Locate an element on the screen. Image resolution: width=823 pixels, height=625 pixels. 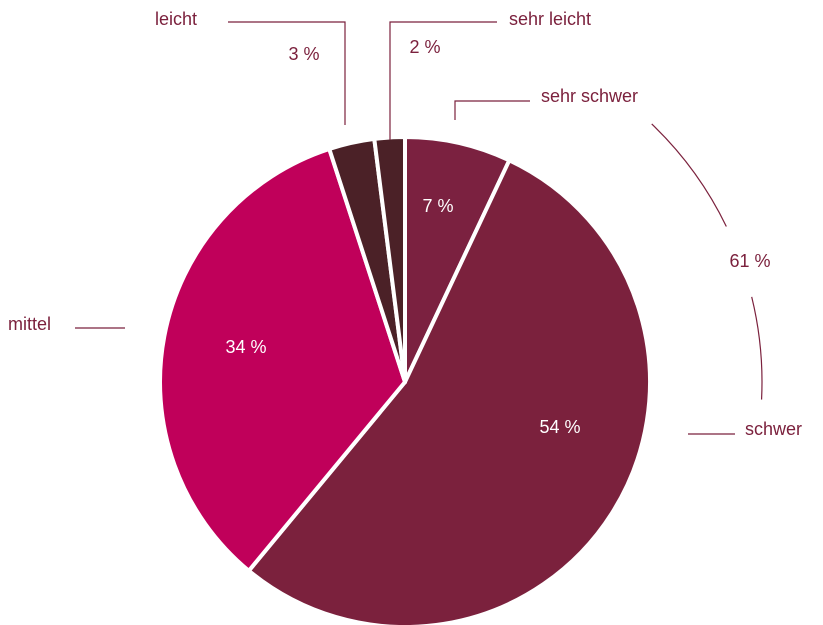
category-label: sehr leicht is located at coordinates (550, 19).